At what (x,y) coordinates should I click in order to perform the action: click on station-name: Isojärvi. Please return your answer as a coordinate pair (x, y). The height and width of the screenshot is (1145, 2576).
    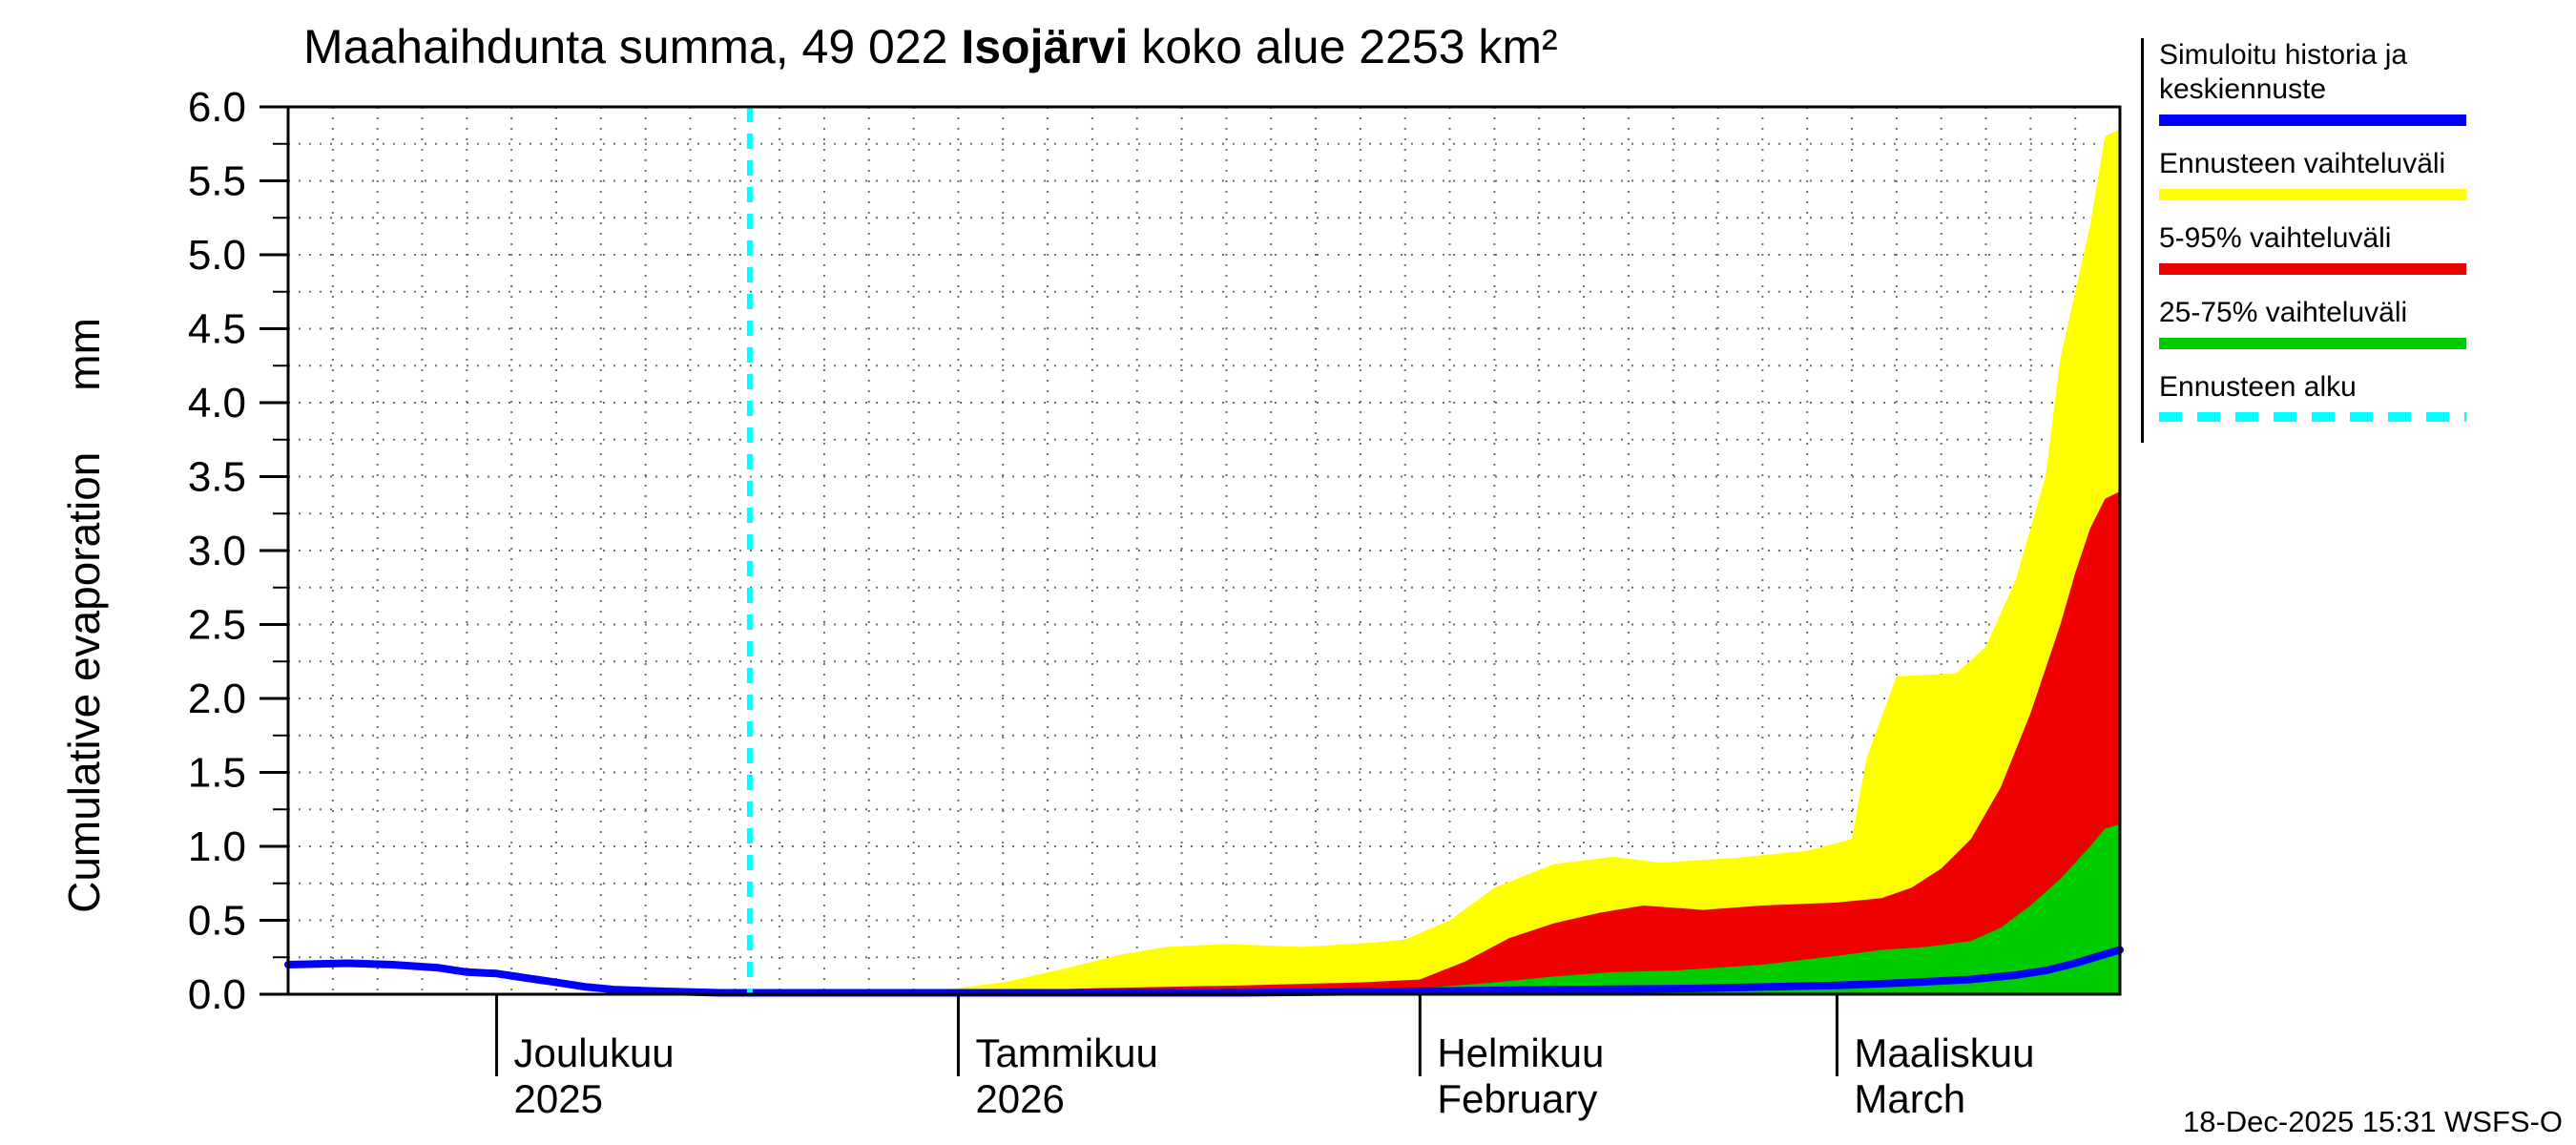
    Looking at the image, I should click on (1045, 46).